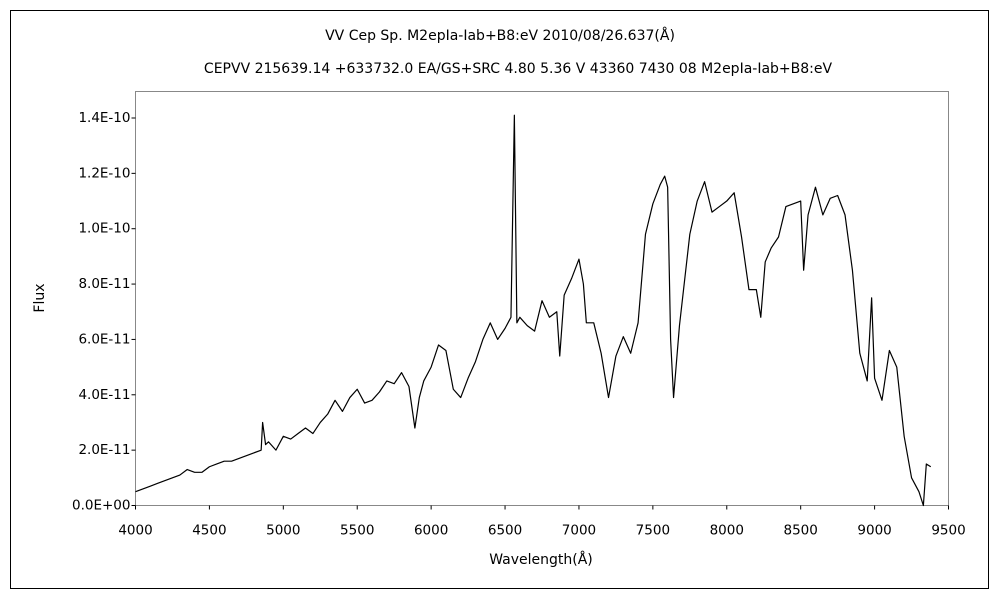 This screenshot has width=1000, height=600. Describe the element at coordinates (357, 531) in the screenshot. I see `x-tick-label: 5500` at that location.